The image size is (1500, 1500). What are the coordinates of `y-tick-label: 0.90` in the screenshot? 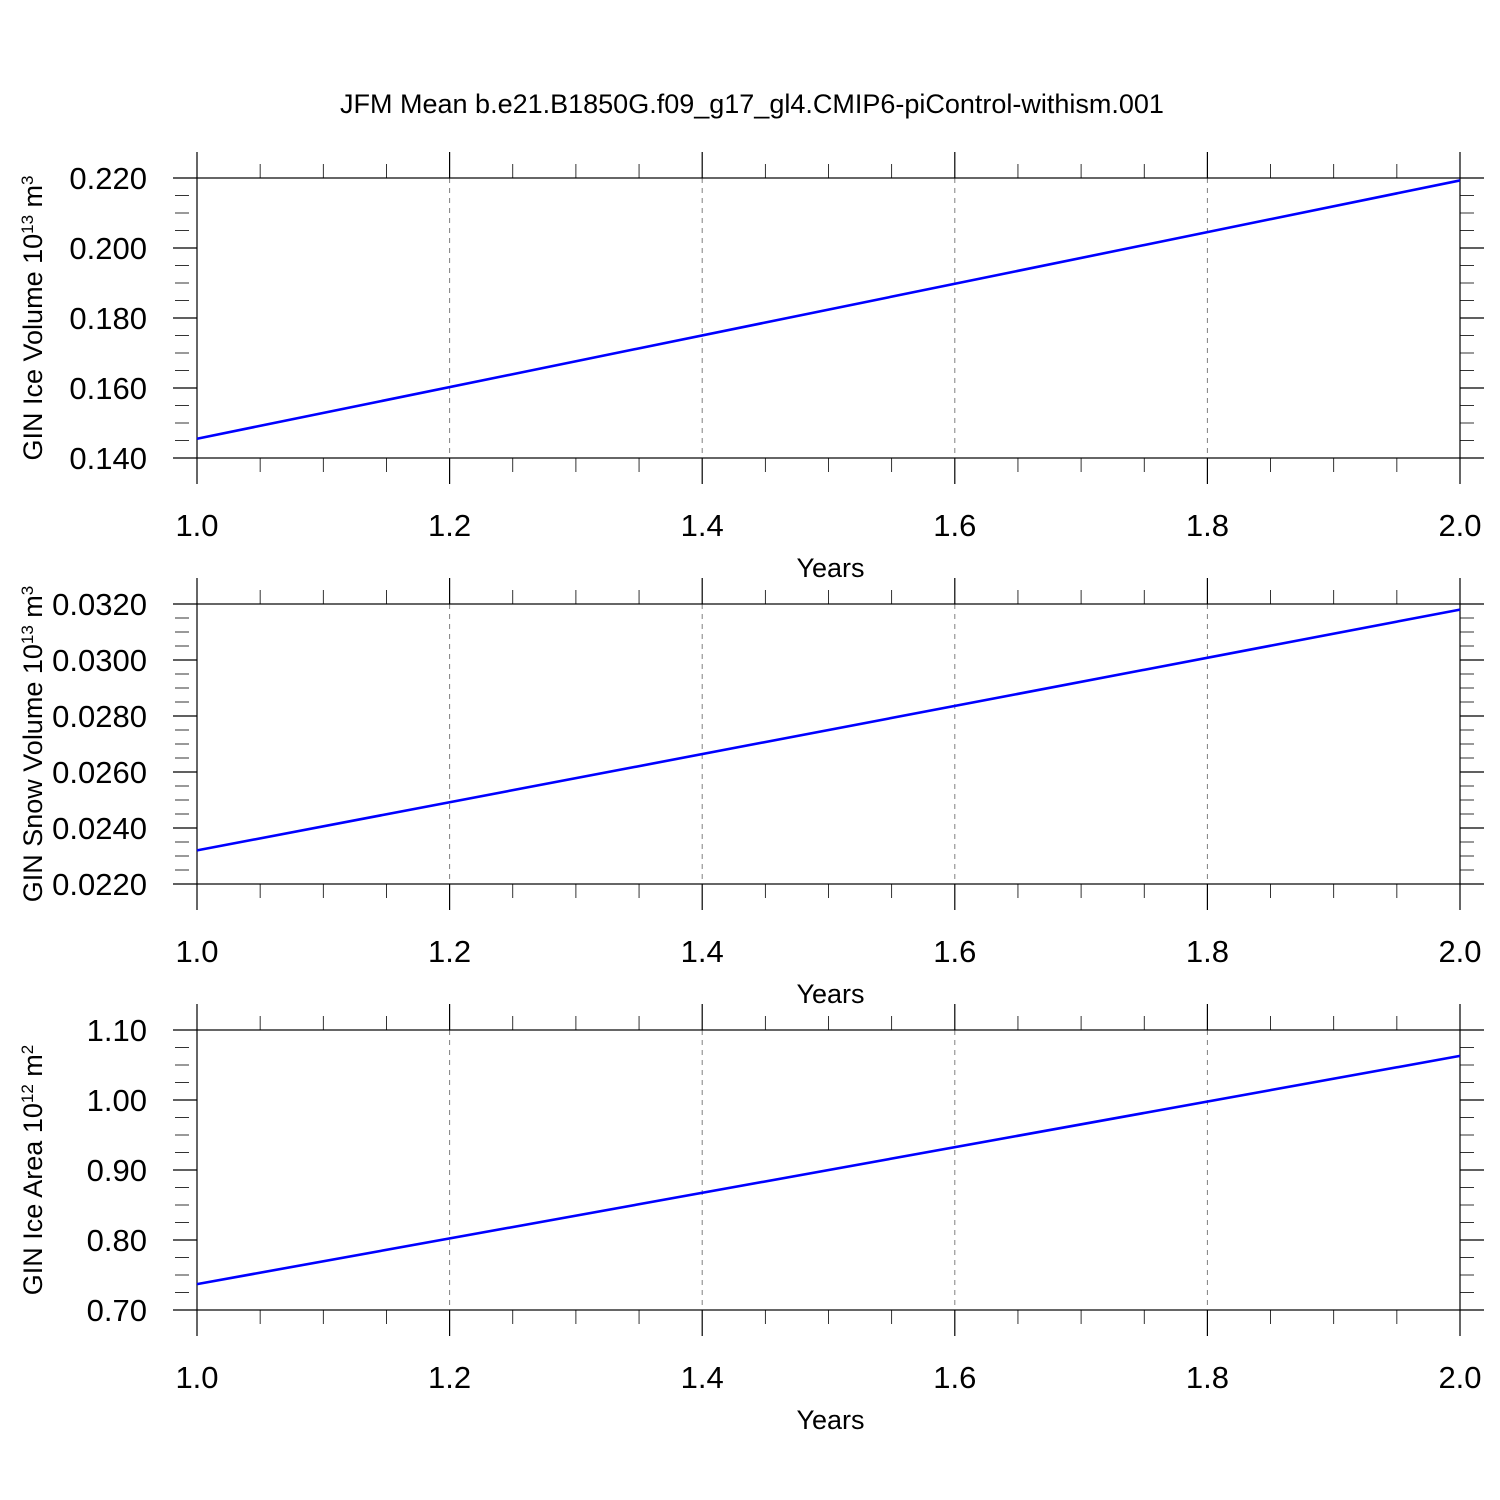 It's located at (117, 1170).